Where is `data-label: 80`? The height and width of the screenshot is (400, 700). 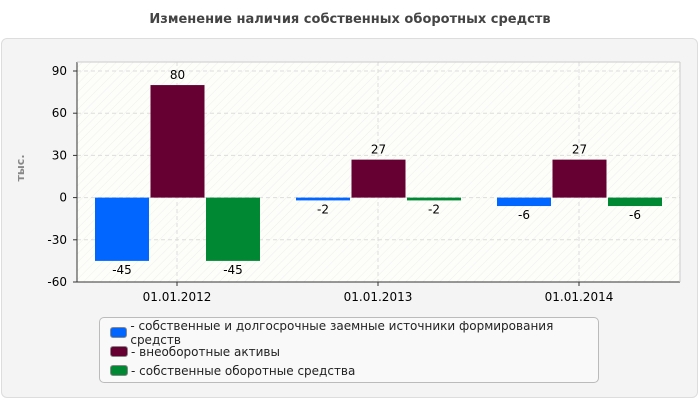 data-label: 80 is located at coordinates (177, 75).